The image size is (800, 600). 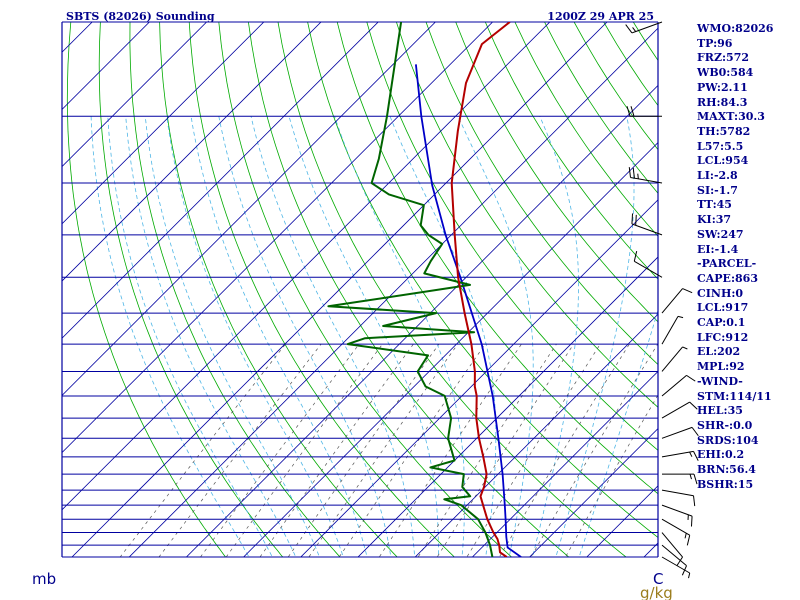 What do you see at coordinates (735, 28) in the screenshot?
I see `stat-item: WMO:82026` at bounding box center [735, 28].